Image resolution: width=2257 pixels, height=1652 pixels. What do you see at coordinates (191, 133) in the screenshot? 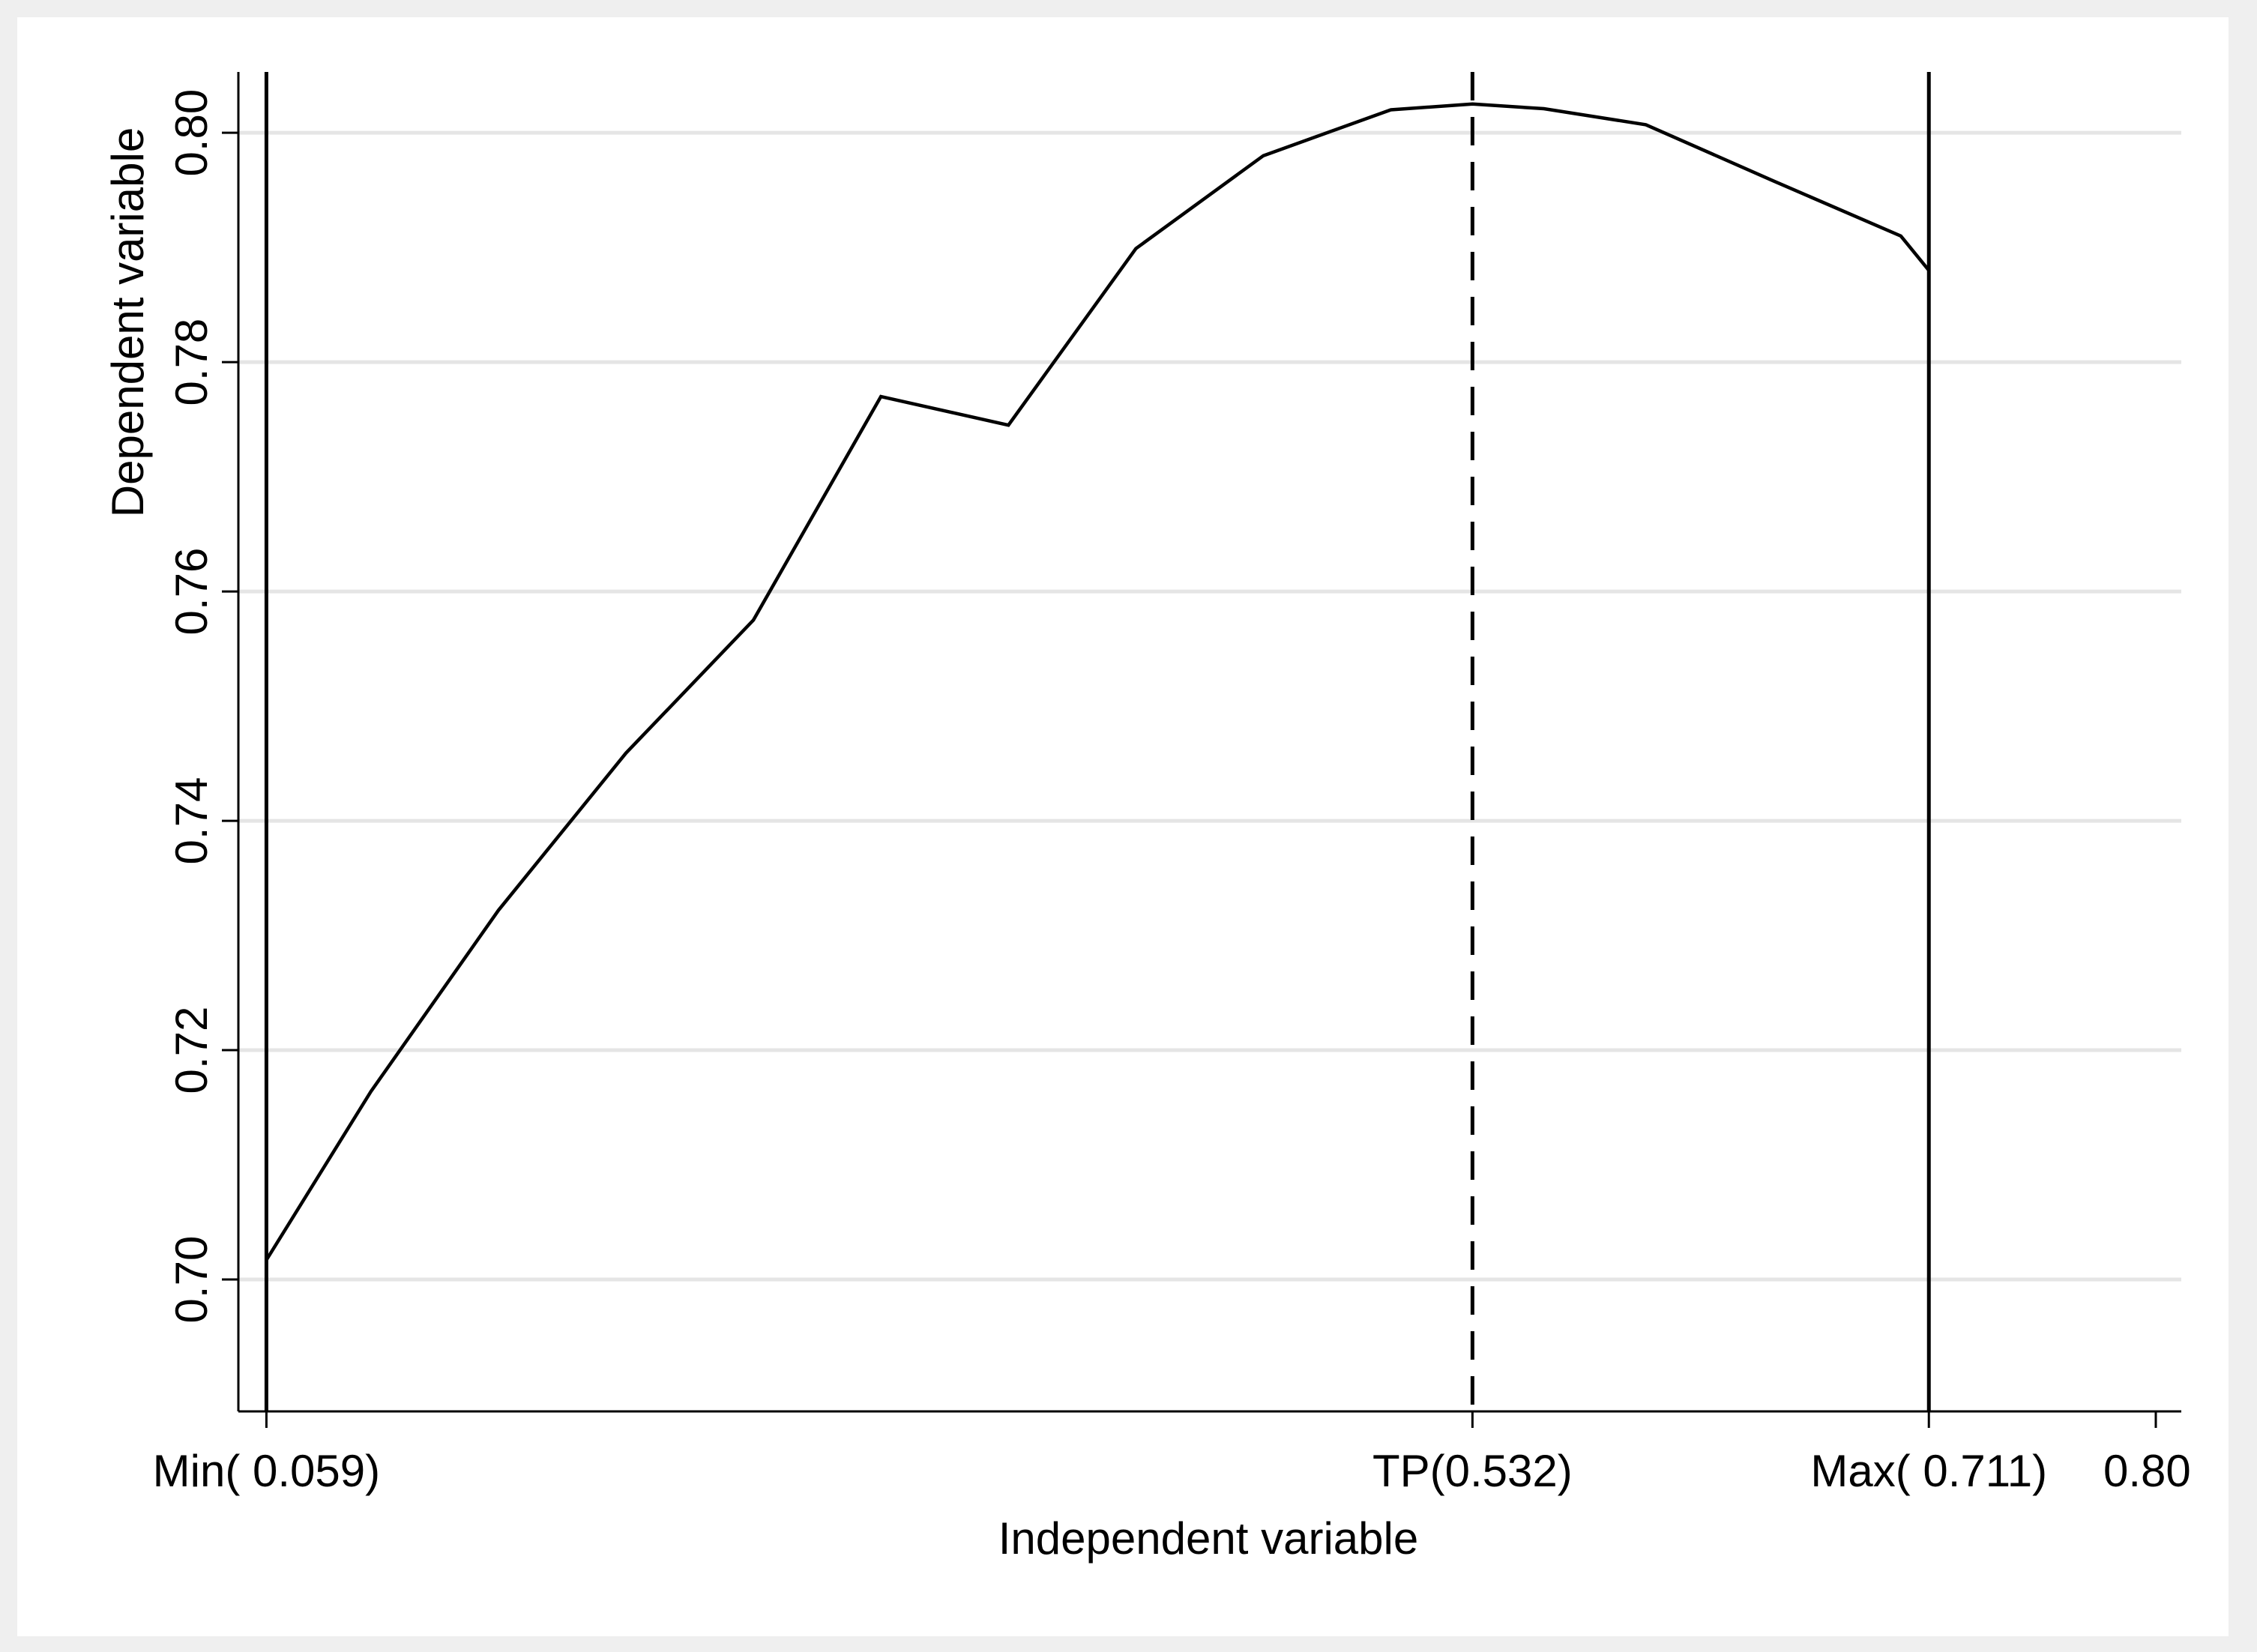
I see `y-tick-label: 0.80` at bounding box center [191, 133].